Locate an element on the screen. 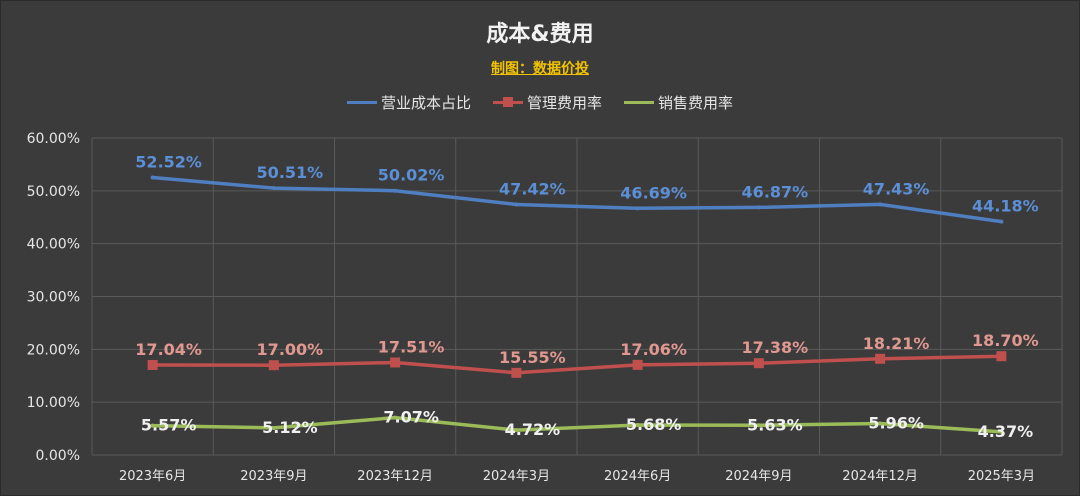 The width and height of the screenshot is (1080, 496). data-label: 7.07% is located at coordinates (411, 417).